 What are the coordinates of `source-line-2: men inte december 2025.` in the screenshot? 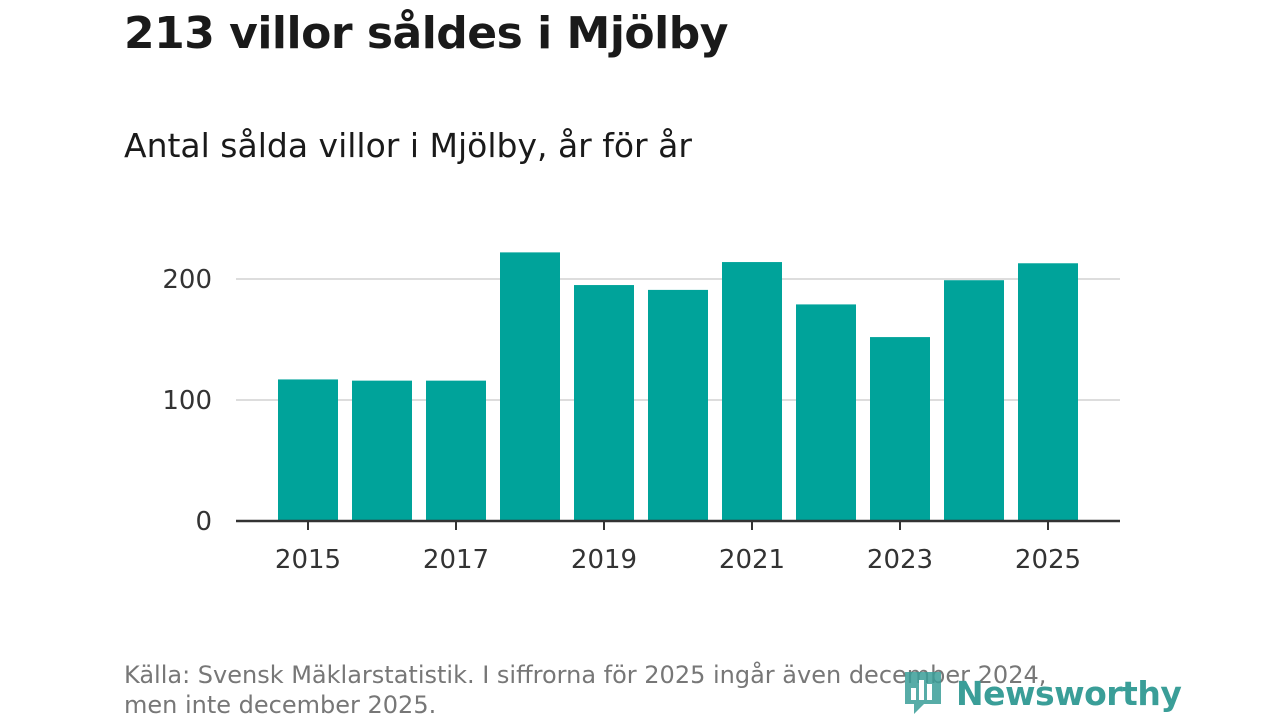 It's located at (280, 705).